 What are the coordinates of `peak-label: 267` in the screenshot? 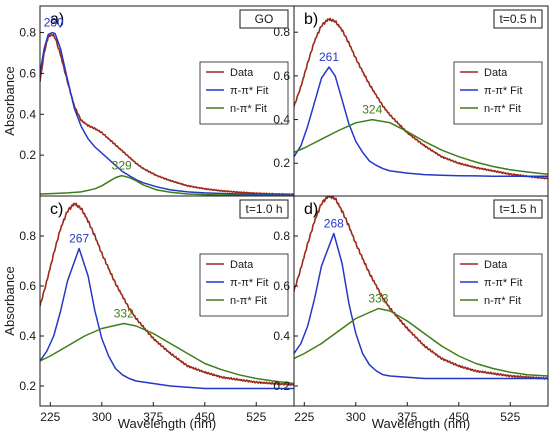 It's located at (79, 239).